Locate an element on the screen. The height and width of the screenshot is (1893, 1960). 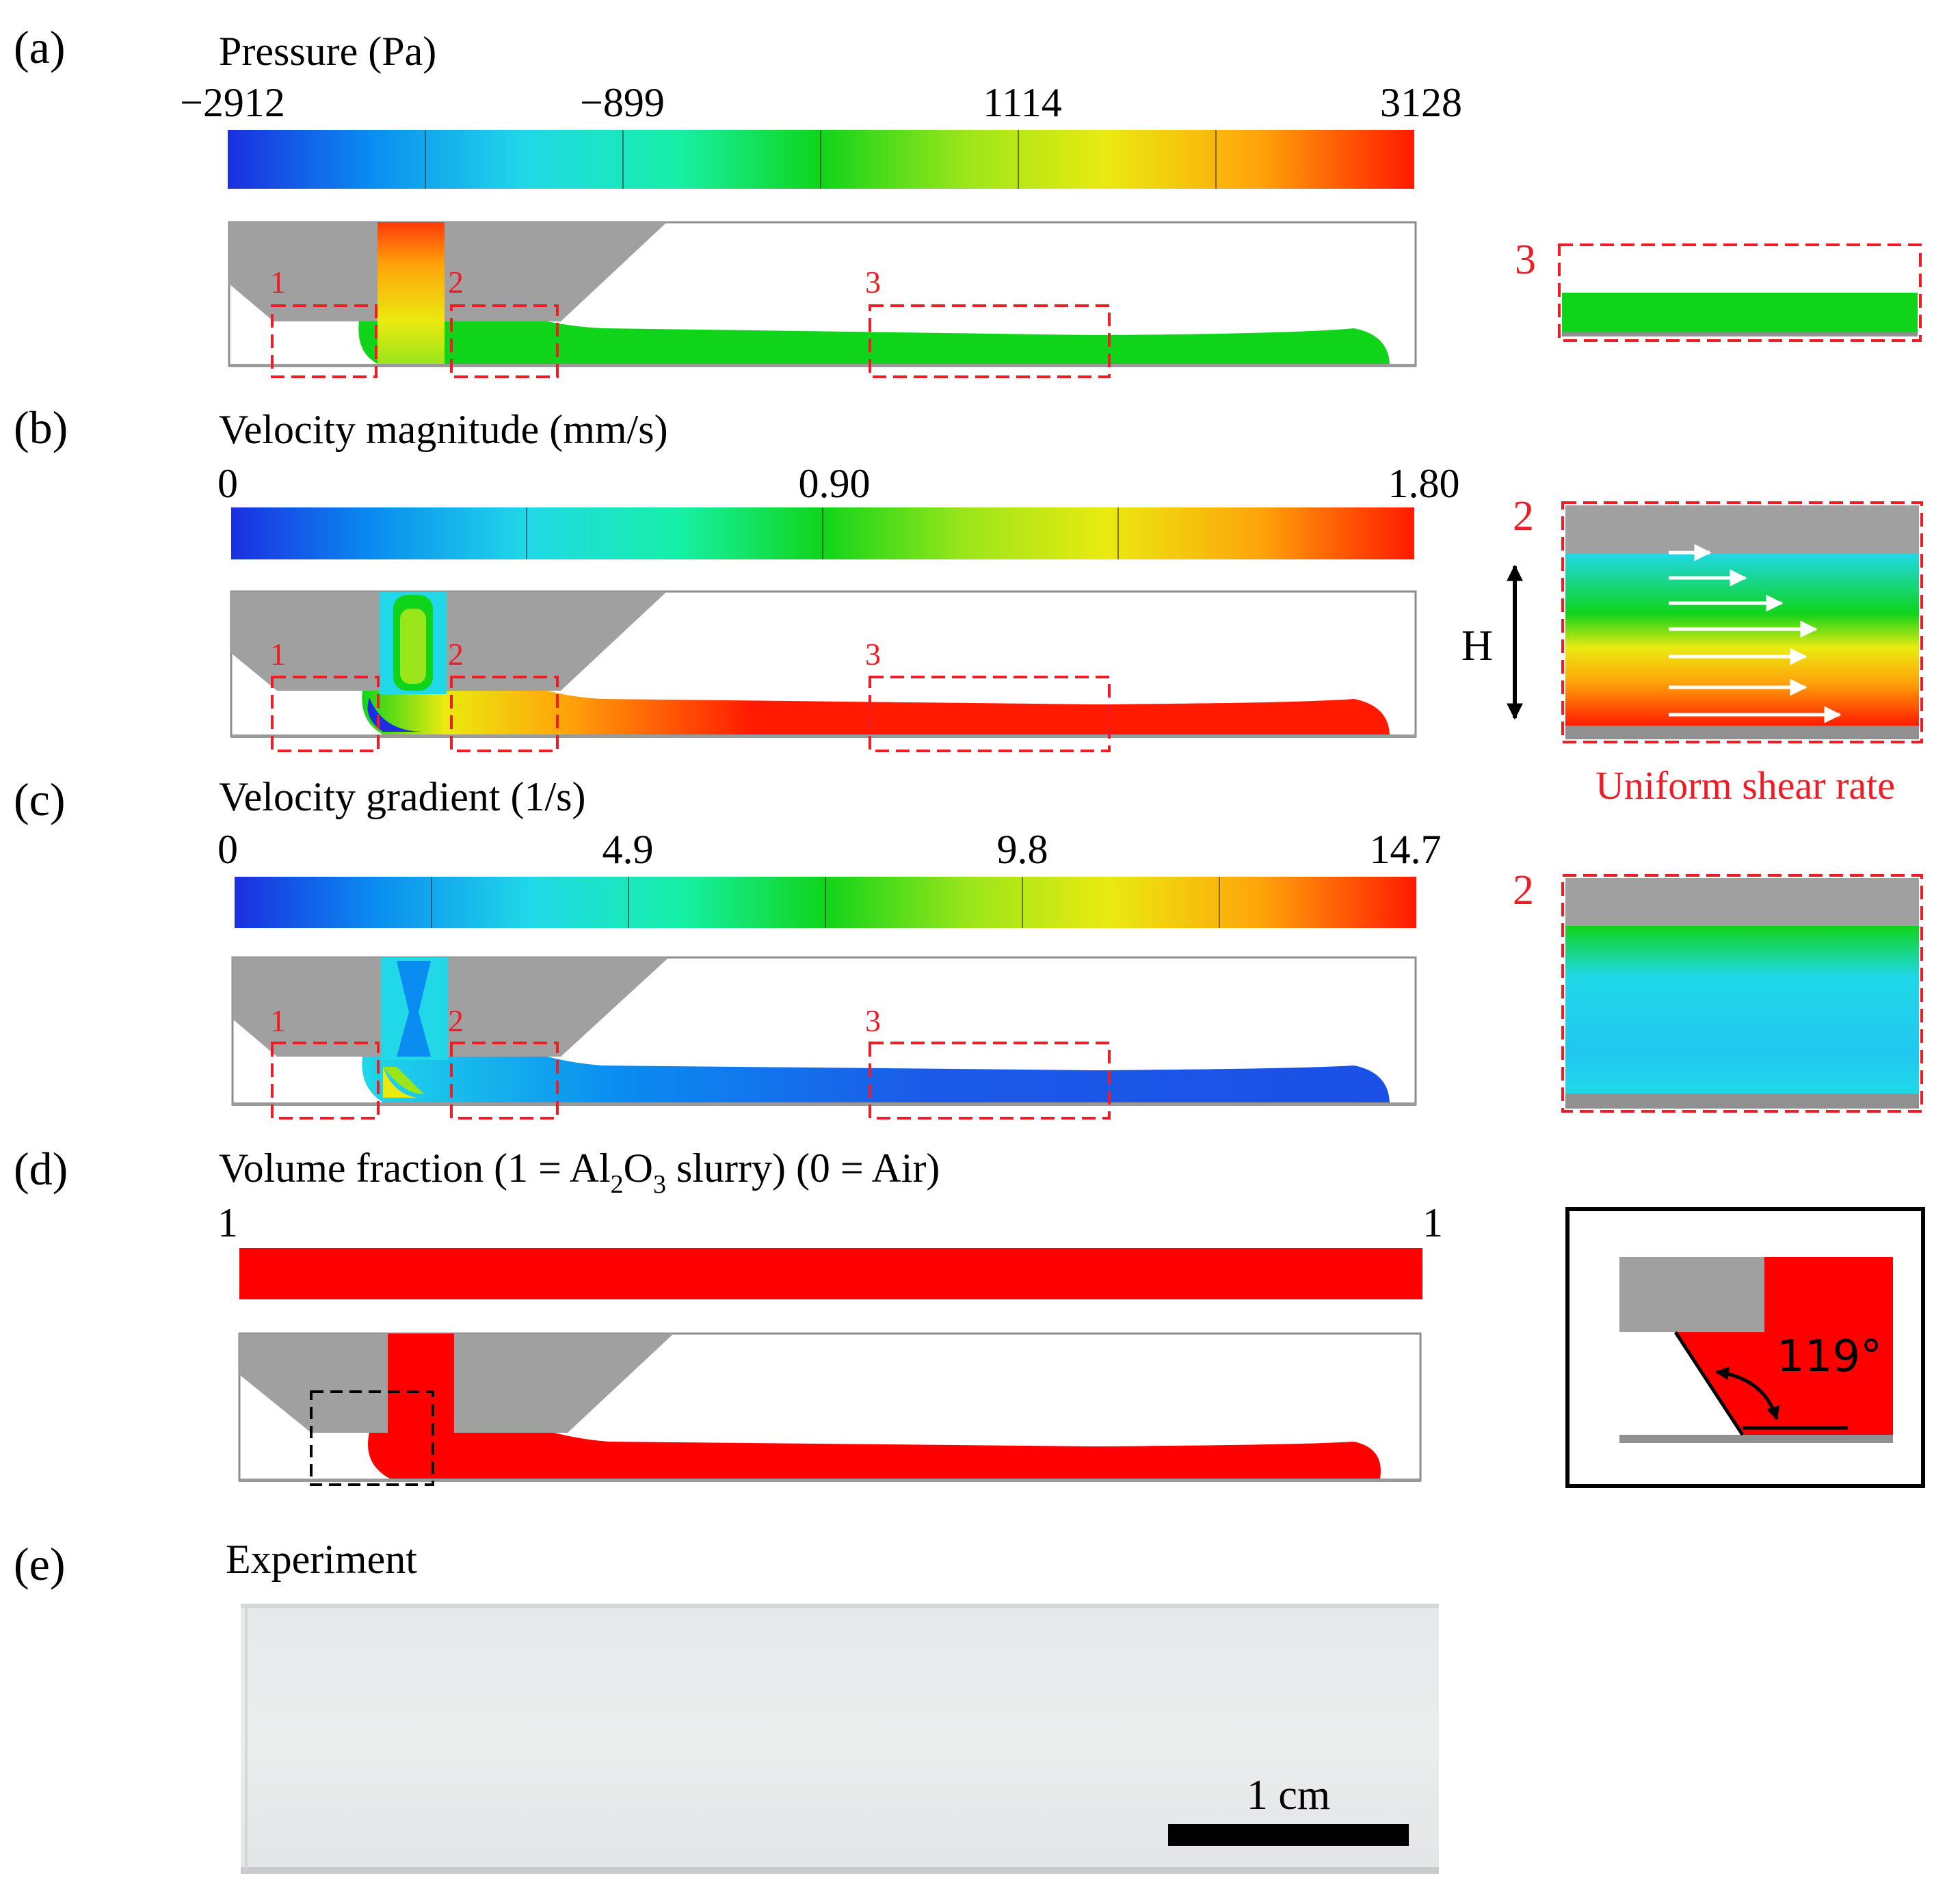
colorbar-b is located at coordinates (822, 533).